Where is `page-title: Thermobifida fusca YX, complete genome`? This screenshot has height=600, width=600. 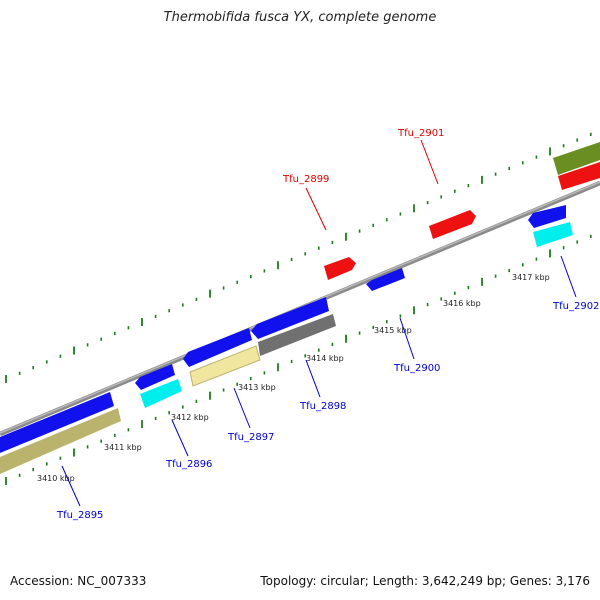 page-title: Thermobifida fusca YX, complete genome is located at coordinates (300, 17).